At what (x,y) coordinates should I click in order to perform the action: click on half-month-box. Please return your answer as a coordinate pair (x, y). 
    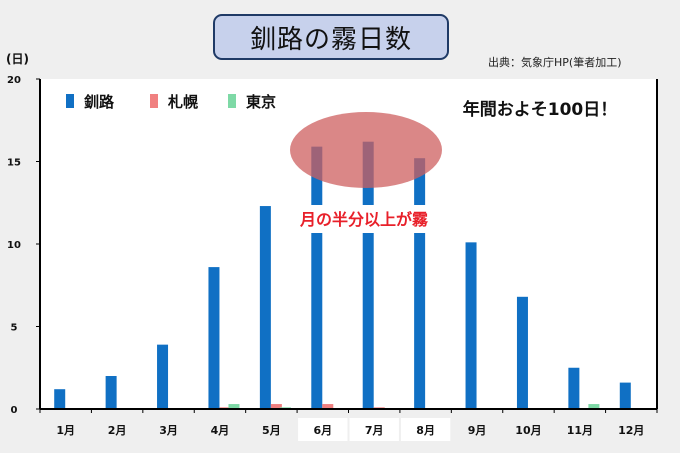
    Looking at the image, I should click on (364, 219).